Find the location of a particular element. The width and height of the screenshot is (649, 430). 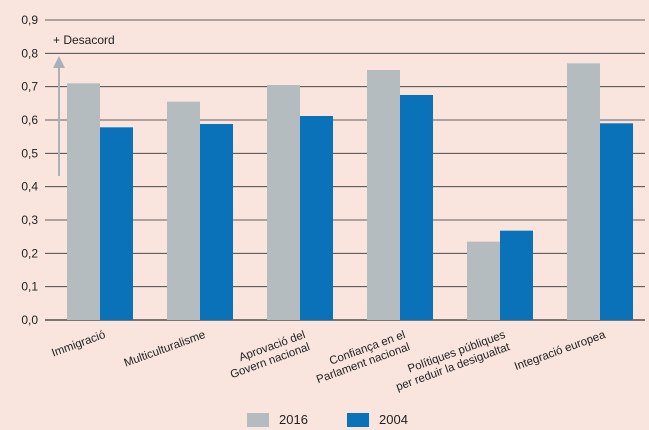

y-tick-label: 0,7 is located at coordinates (29, 87).